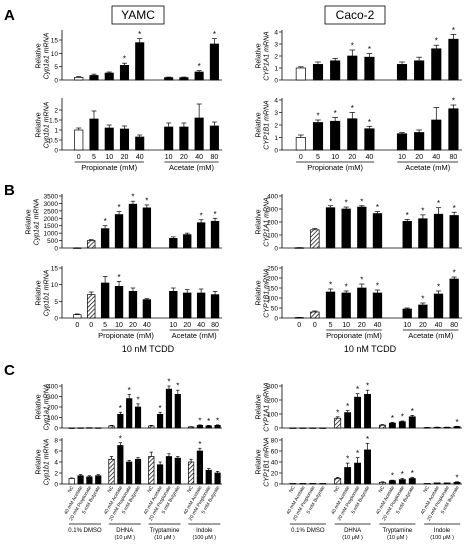 The width and height of the screenshot is (474, 549). Describe the element at coordinates (55, 54) in the screenshot. I see `y-tick-label: 10` at that location.